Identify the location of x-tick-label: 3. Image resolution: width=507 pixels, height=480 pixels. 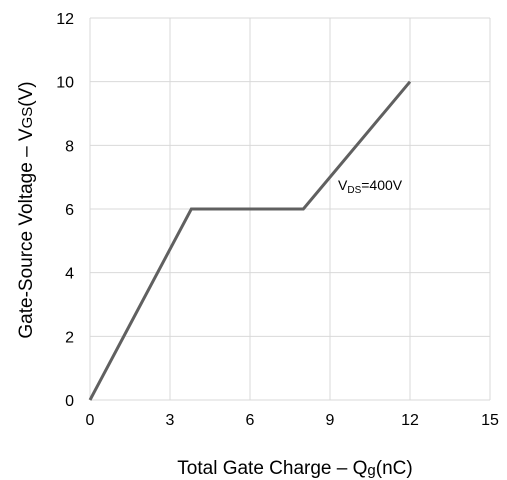
(170, 420).